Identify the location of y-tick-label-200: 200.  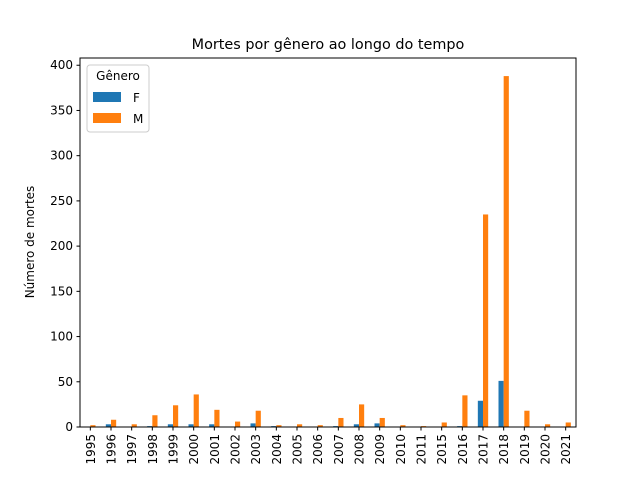
(61, 246).